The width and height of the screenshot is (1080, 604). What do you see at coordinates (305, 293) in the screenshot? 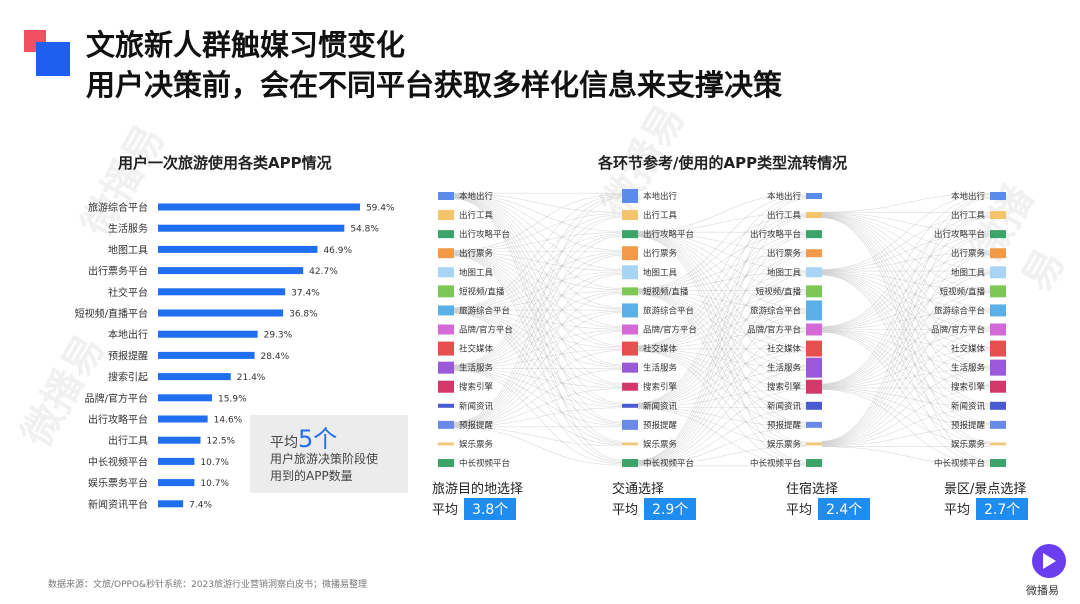
I see `bar-value-label: 37.4%` at bounding box center [305, 293].